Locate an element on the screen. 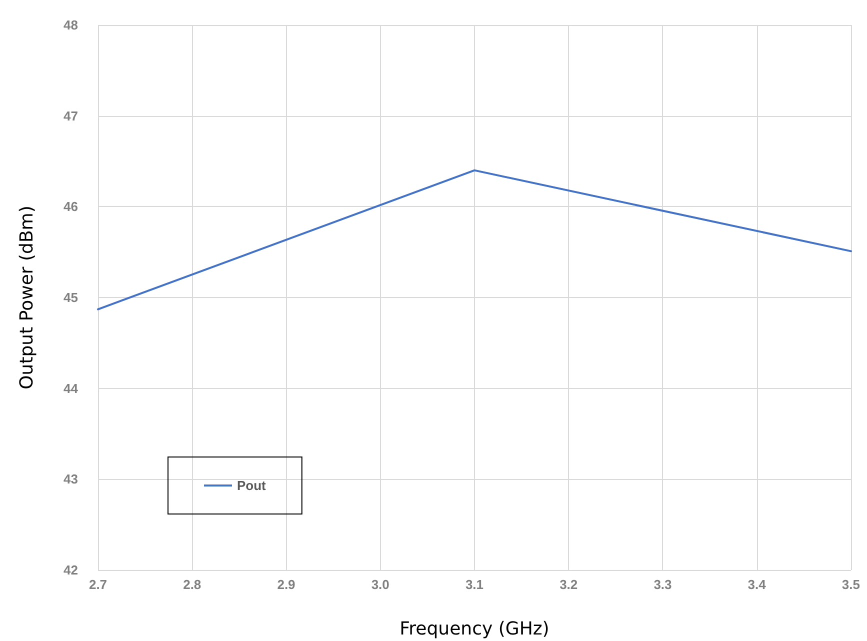 The width and height of the screenshot is (867, 641). y-tick-label: 45 is located at coordinates (71, 297).